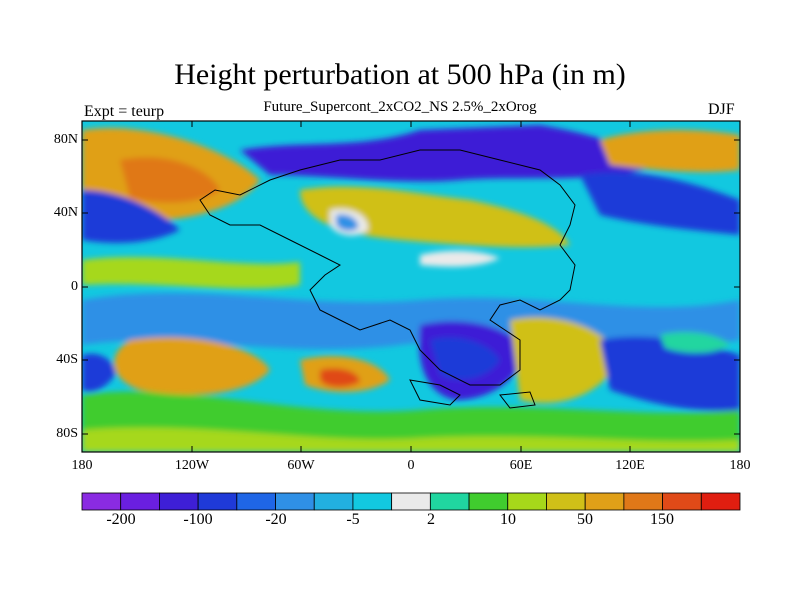 This screenshot has height=600, width=800. Describe the element at coordinates (435, 392) in the screenshot. I see `island-outline` at that location.